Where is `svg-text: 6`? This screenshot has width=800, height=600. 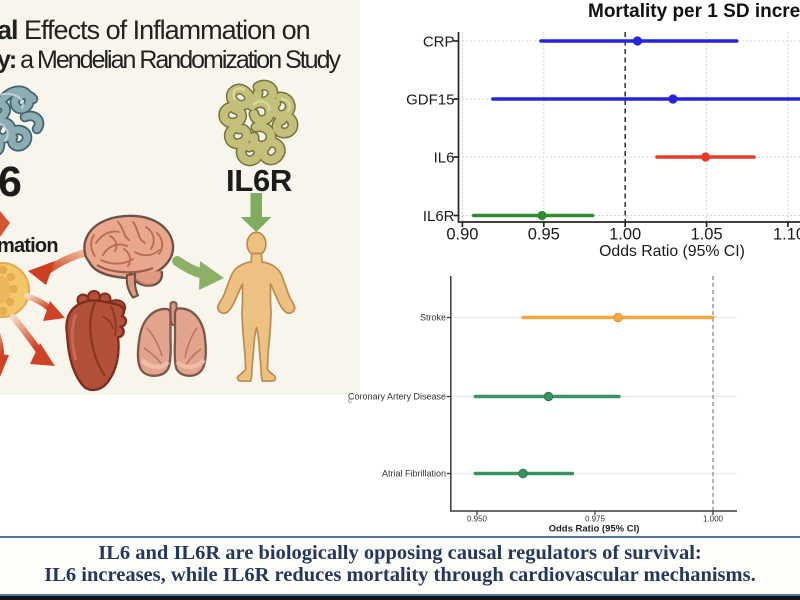 svg-text: 6 is located at coordinates (11, 182).